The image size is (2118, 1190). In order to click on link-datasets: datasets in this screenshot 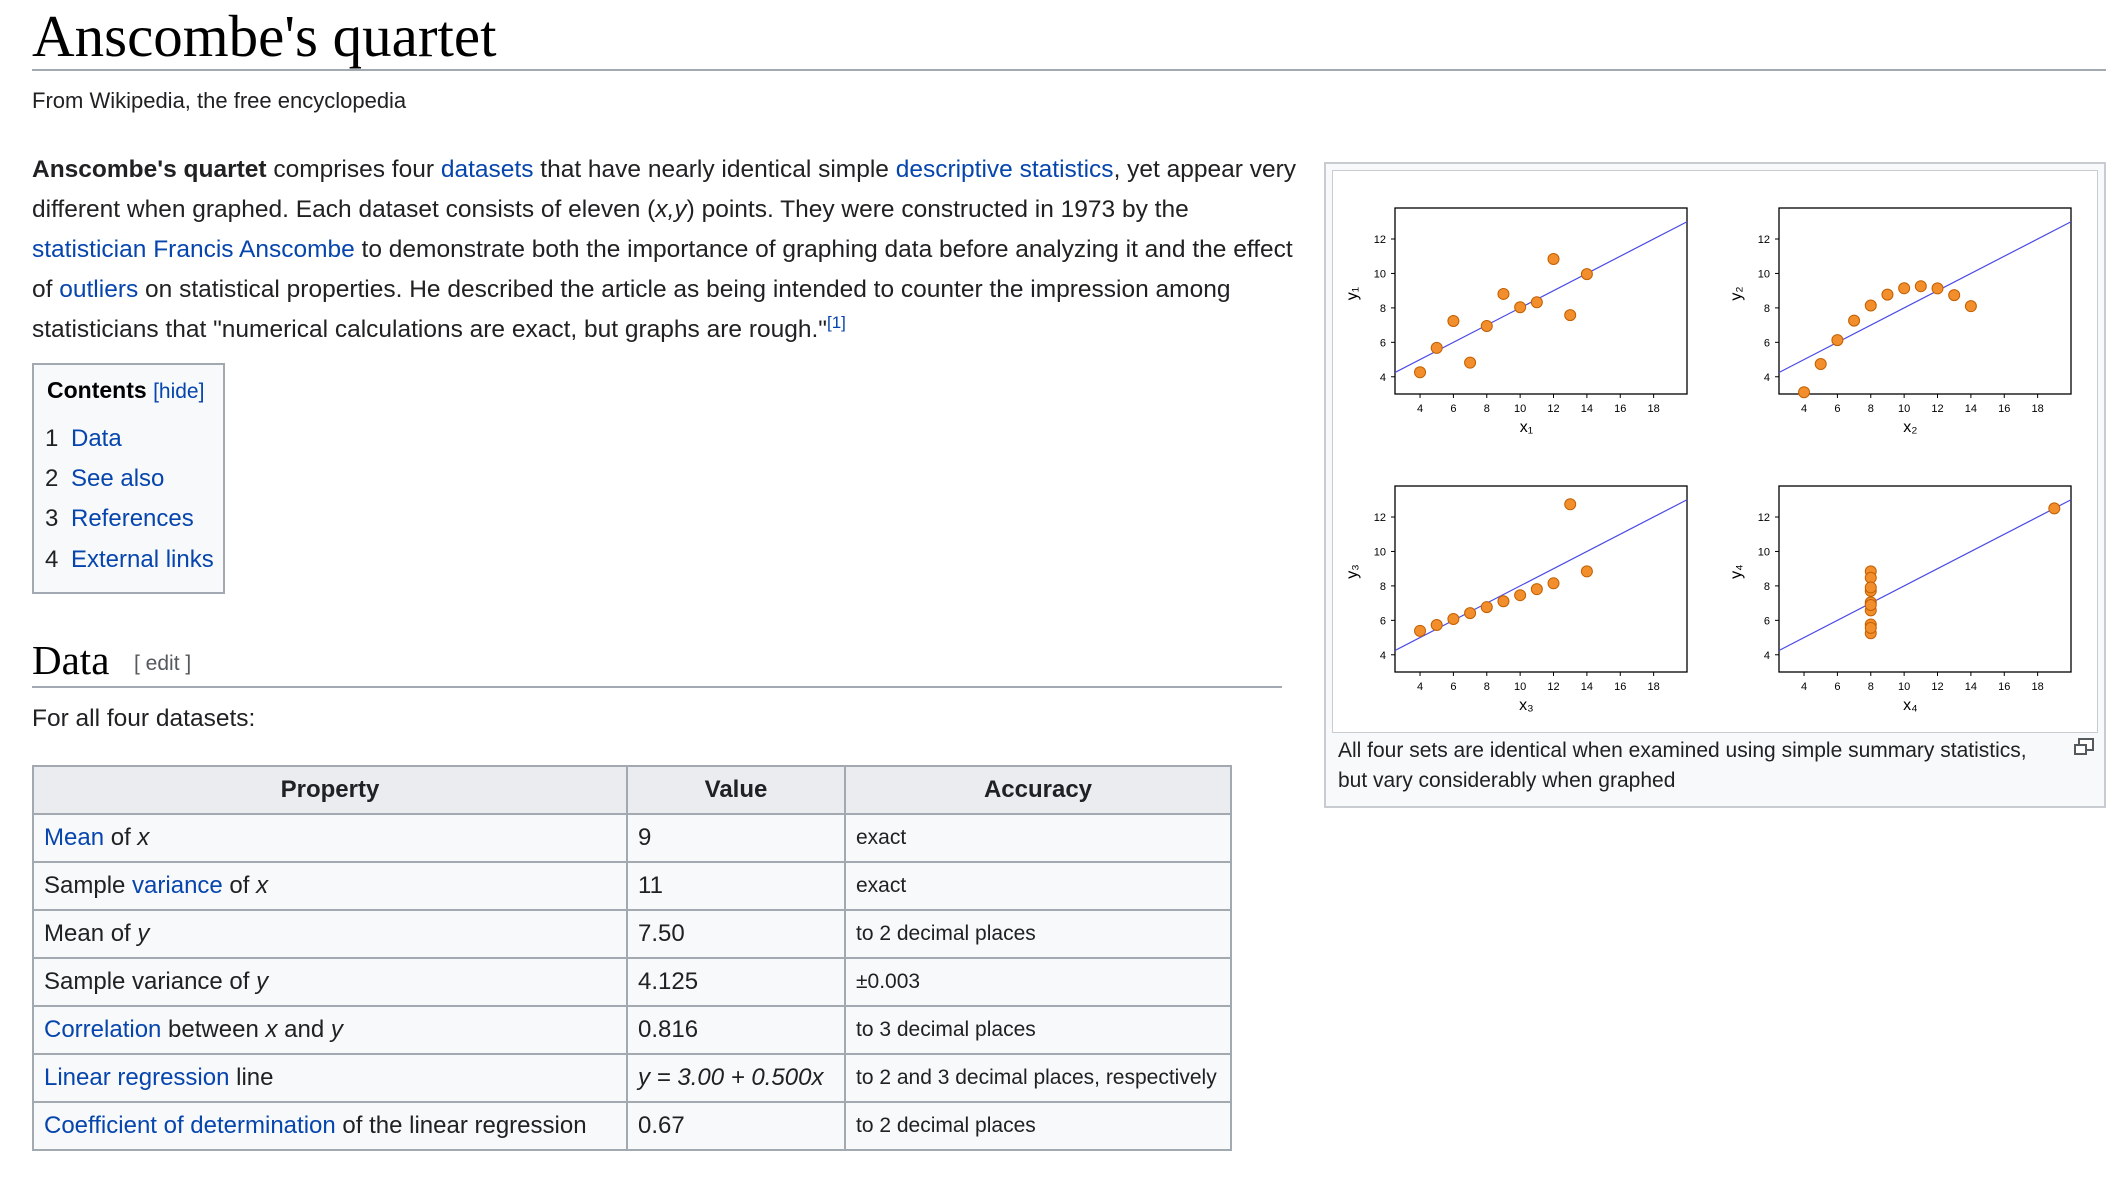, I will do `click(487, 169)`.